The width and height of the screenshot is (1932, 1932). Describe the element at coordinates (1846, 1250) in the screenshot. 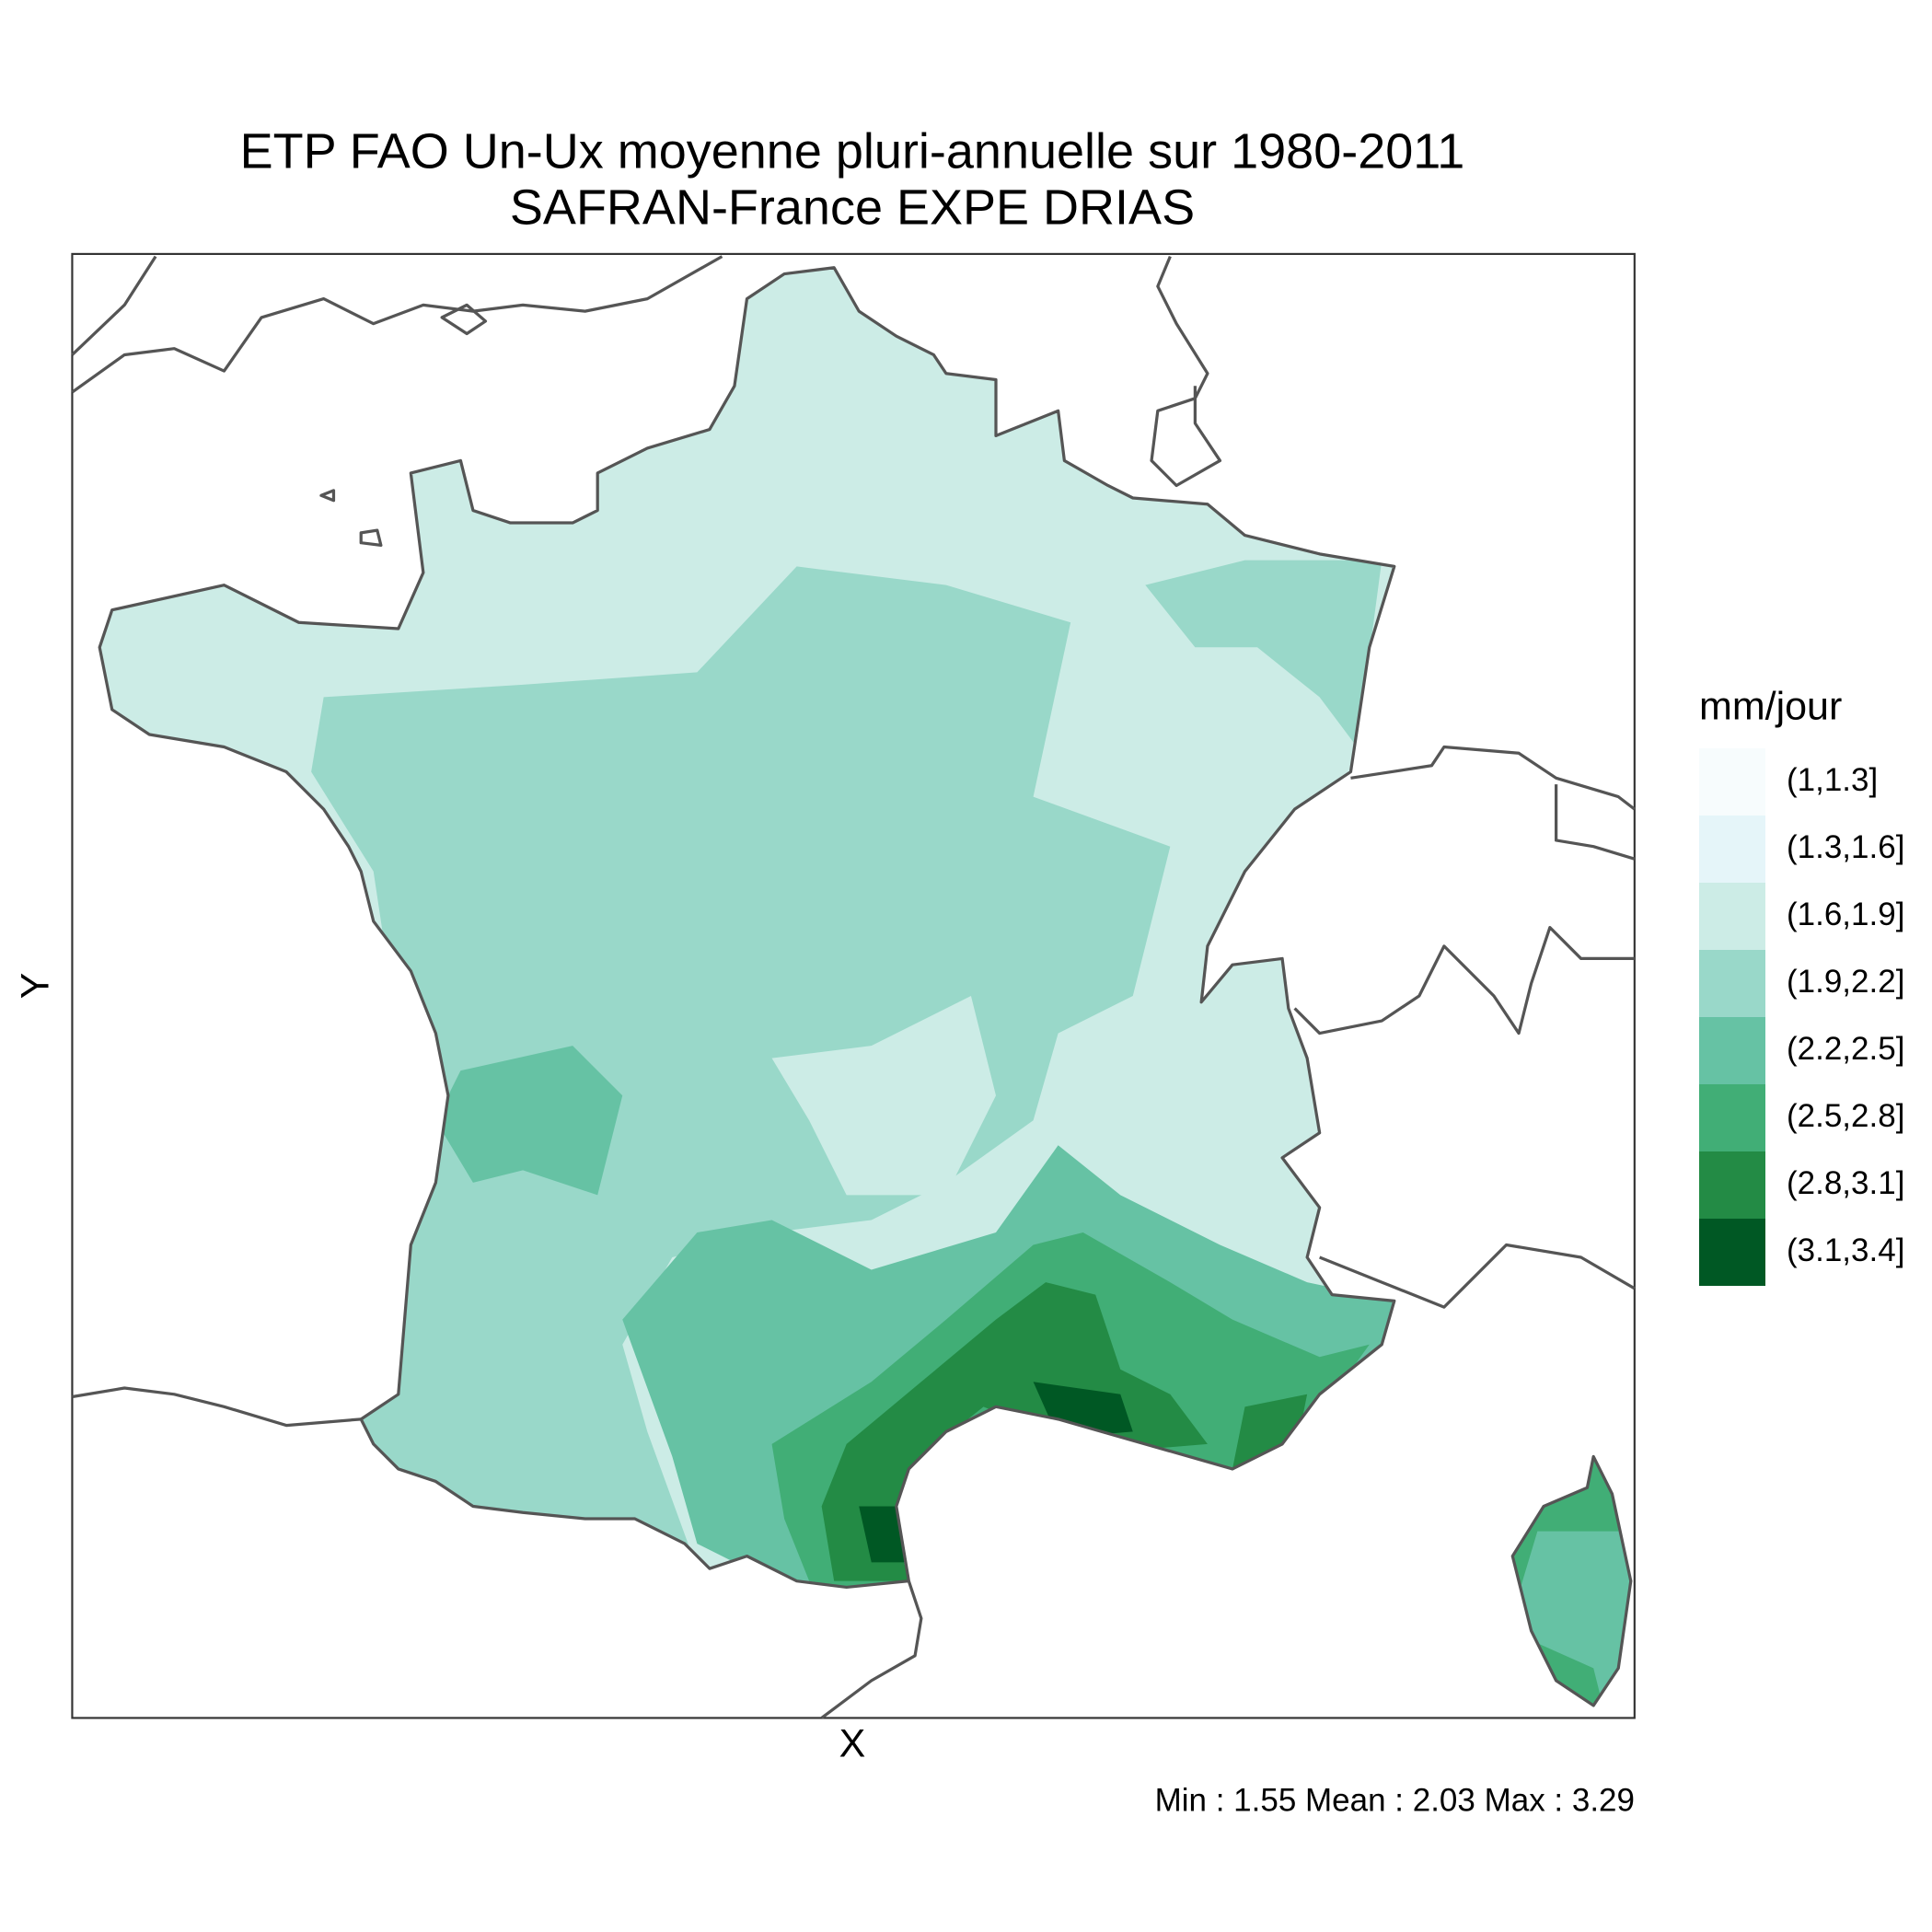

I see `legend-label: (3.1,3.4]` at that location.